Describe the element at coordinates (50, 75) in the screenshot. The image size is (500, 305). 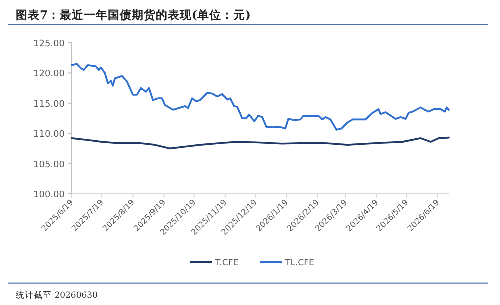
I see `y-tick-label: 120.00` at that location.